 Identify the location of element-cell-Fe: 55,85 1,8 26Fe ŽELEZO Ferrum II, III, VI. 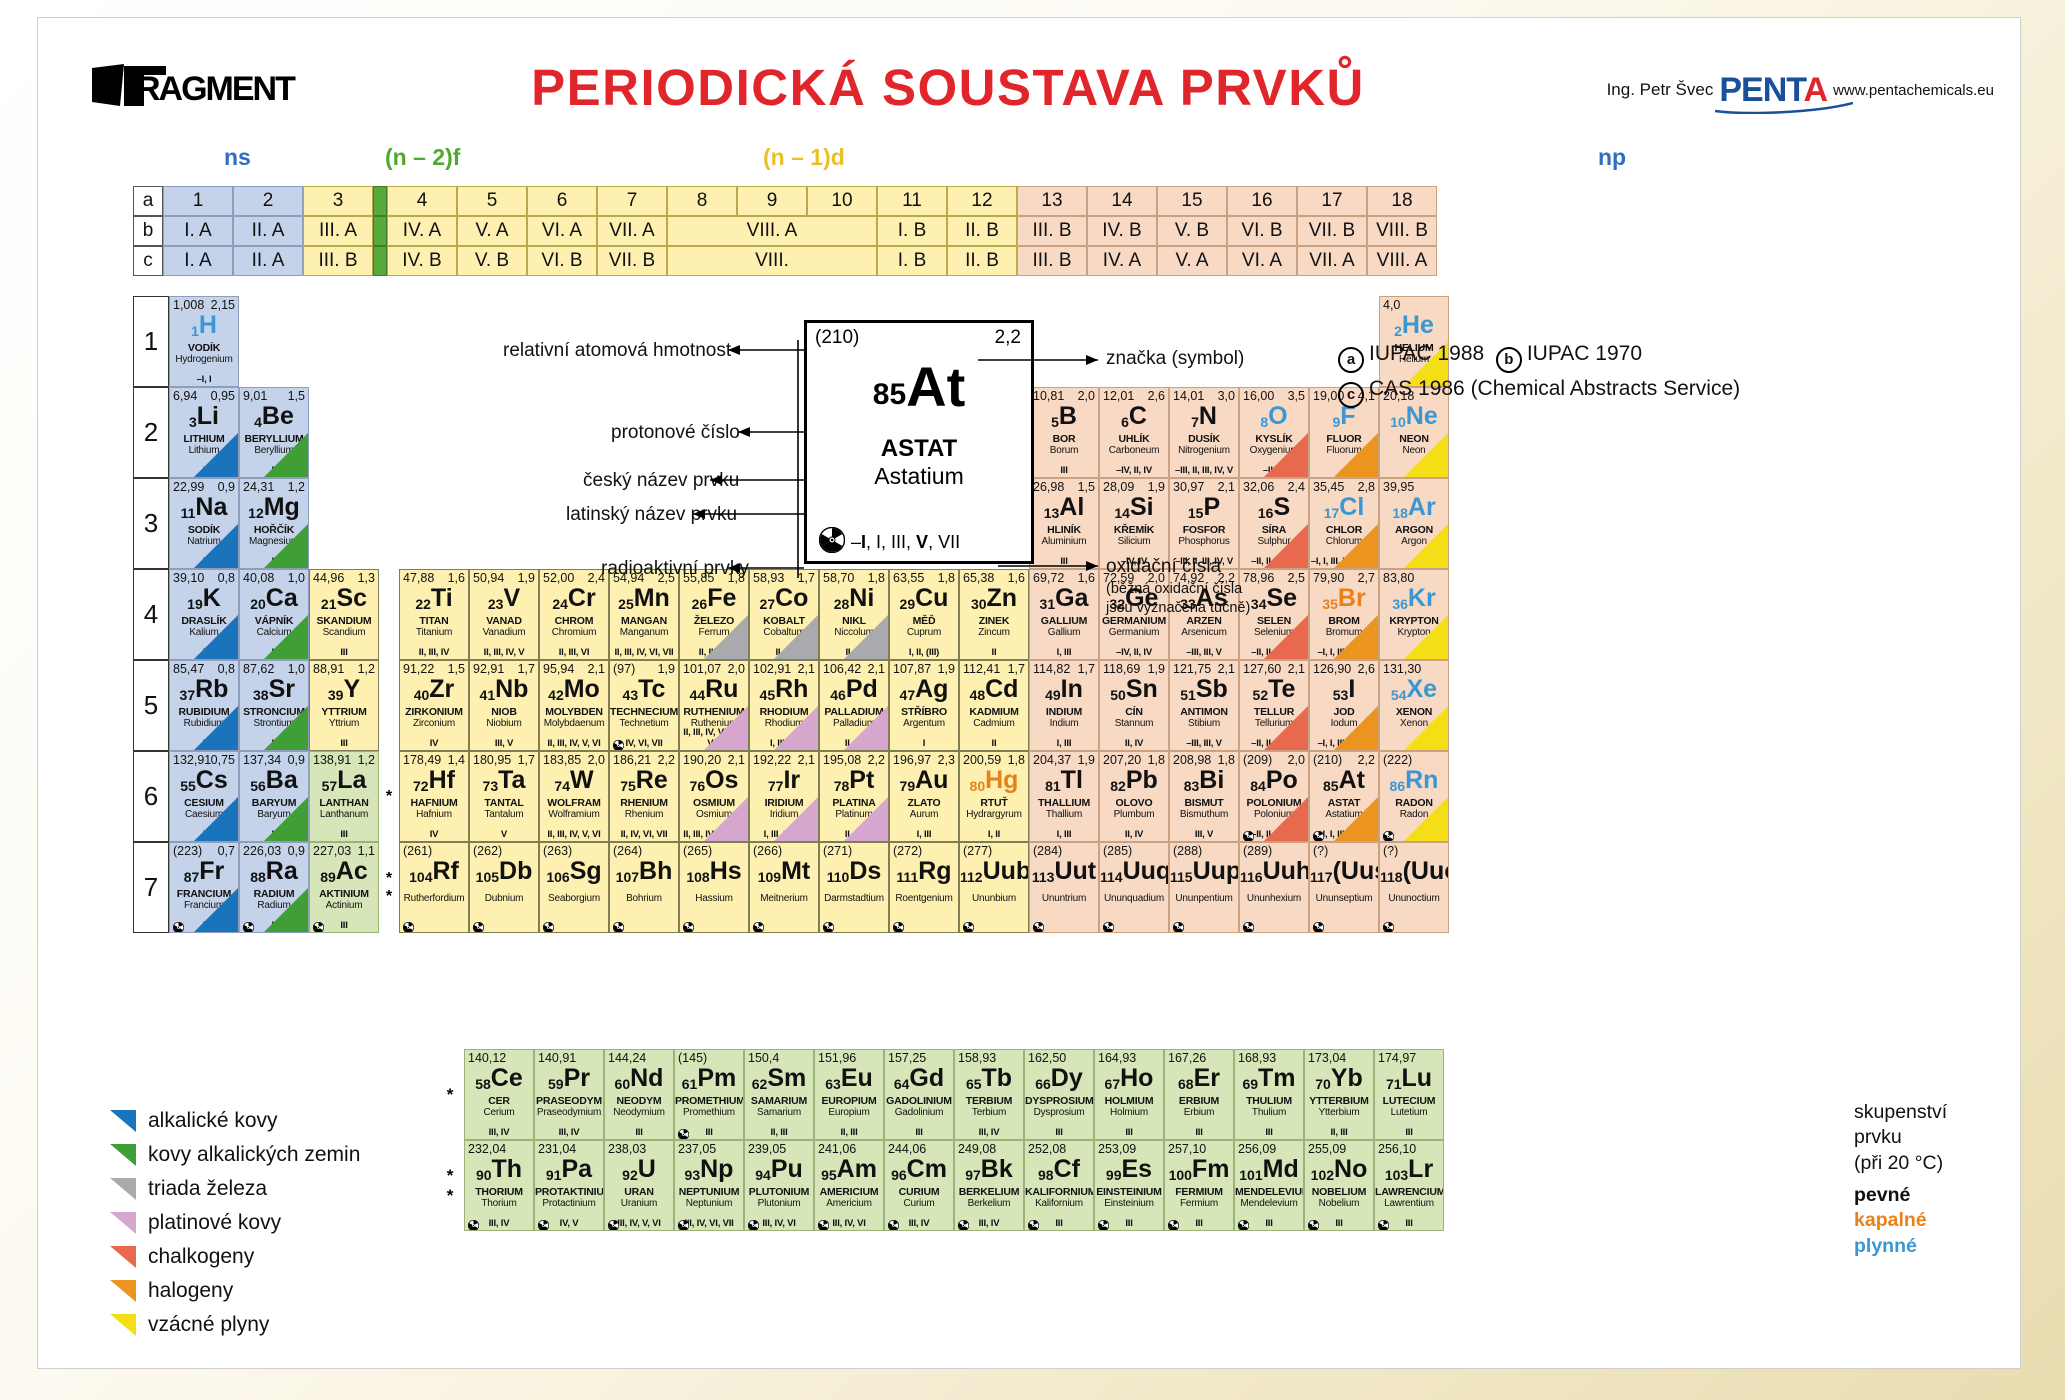
(714, 614).